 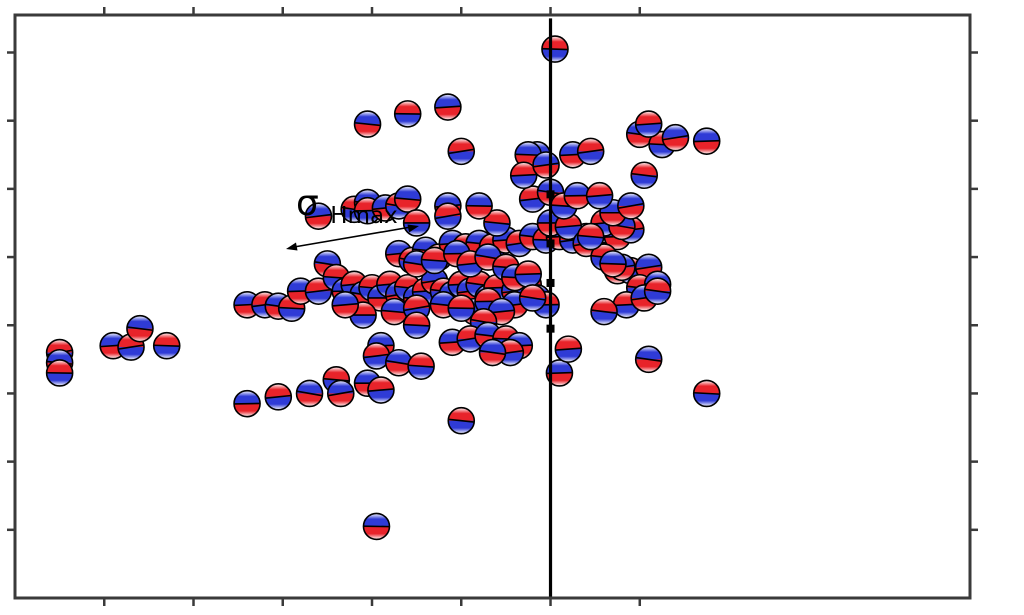 What do you see at coordinates (550, 308) in the screenshot?
I see `fault-trace` at bounding box center [550, 308].